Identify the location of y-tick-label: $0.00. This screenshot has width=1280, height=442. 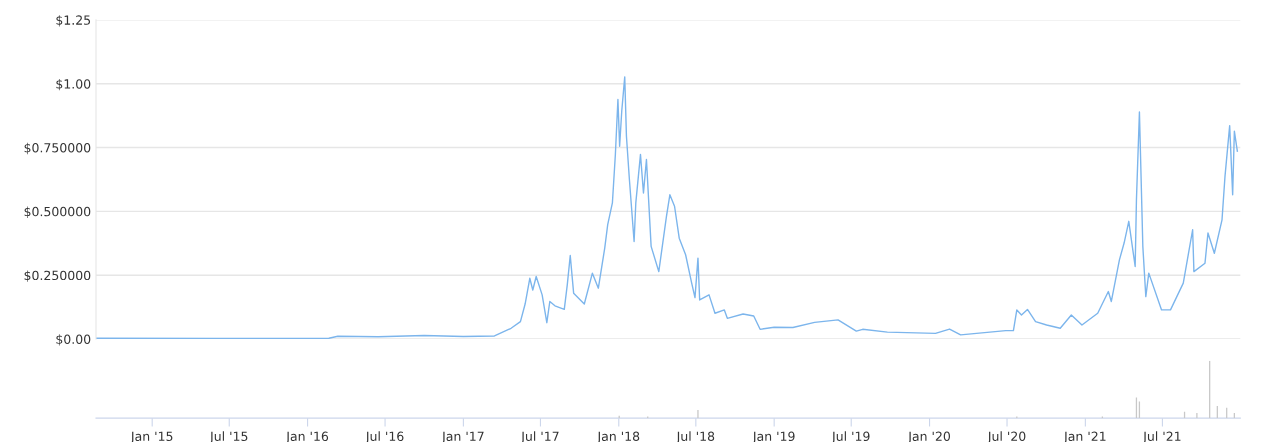
(73, 340).